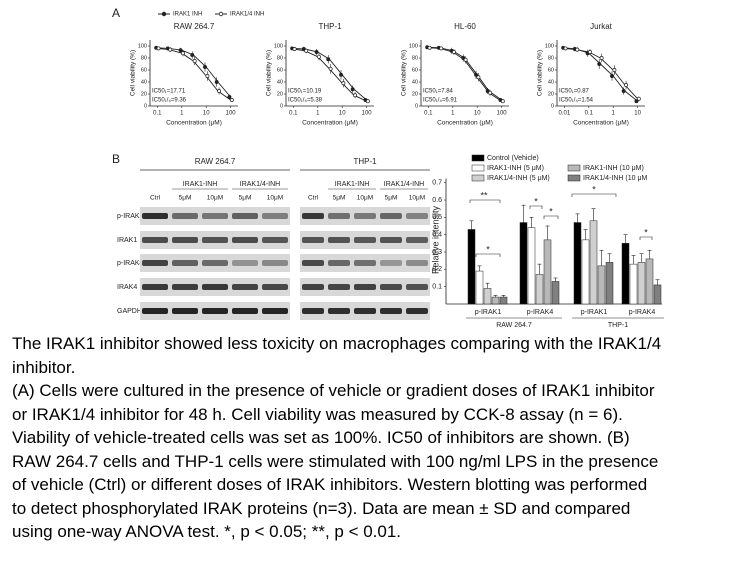  Describe the element at coordinates (247, 15) in the screenshot. I see `legend-label: IRAK1/4 INH` at that location.